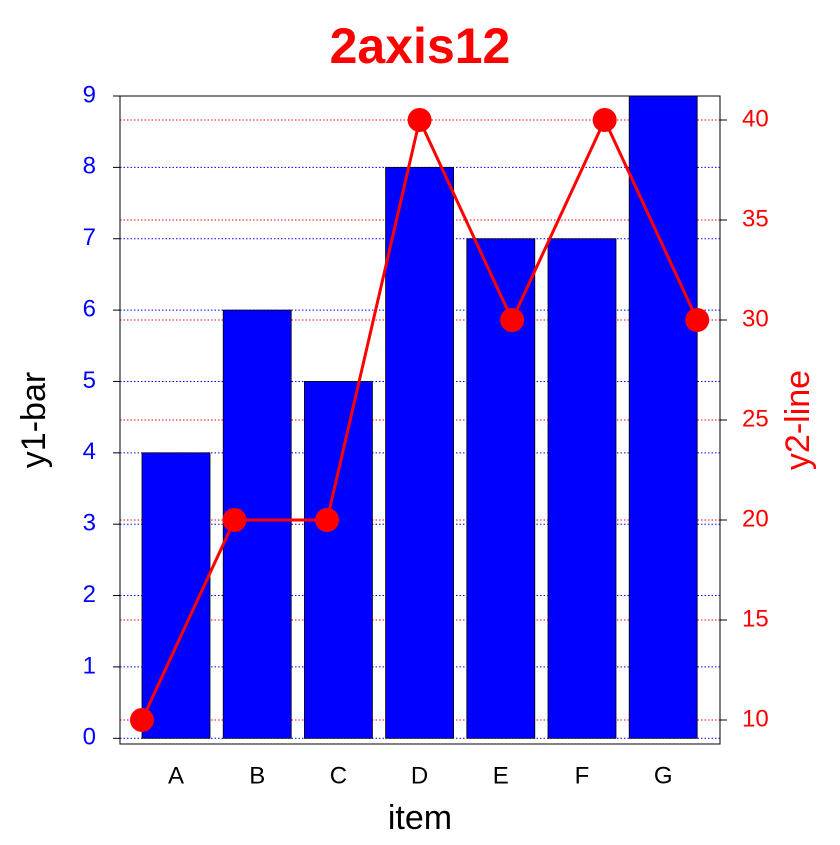 The image size is (840, 845). I want to click on y2-tick-label: 15, so click(755, 618).